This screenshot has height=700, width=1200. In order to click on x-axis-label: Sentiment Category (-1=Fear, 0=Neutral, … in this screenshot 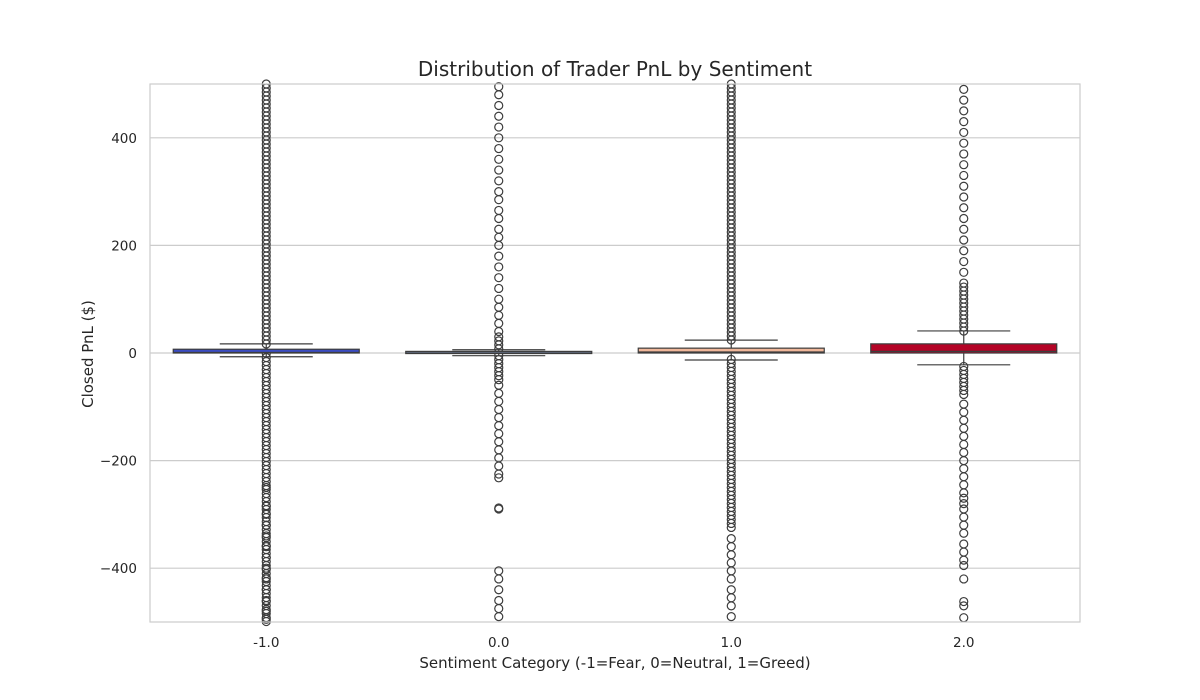, I will do `click(614, 663)`.